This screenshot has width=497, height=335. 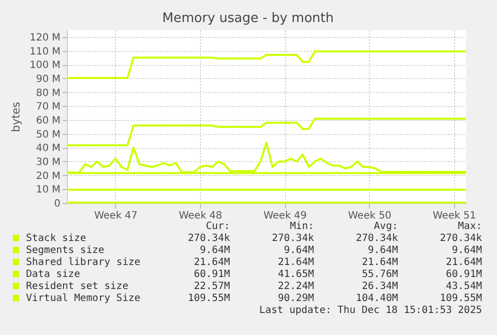 What do you see at coordinates (377, 298) in the screenshot?
I see `text: 104.40M` at bounding box center [377, 298].